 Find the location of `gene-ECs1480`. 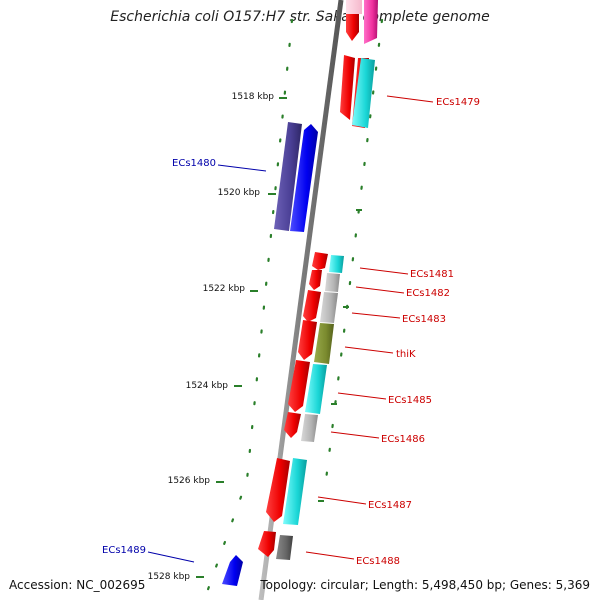

gene-ECs1480 is located at coordinates (296, 177).